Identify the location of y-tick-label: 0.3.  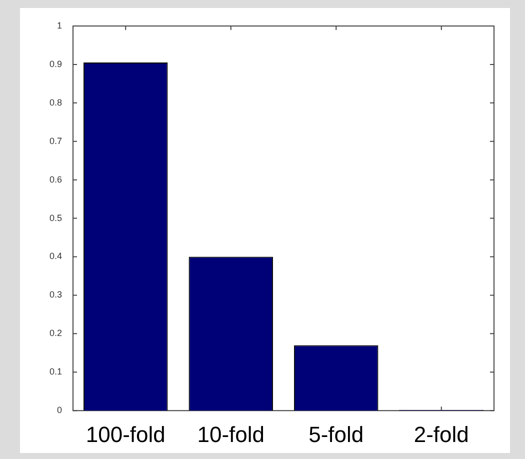
(55, 295).